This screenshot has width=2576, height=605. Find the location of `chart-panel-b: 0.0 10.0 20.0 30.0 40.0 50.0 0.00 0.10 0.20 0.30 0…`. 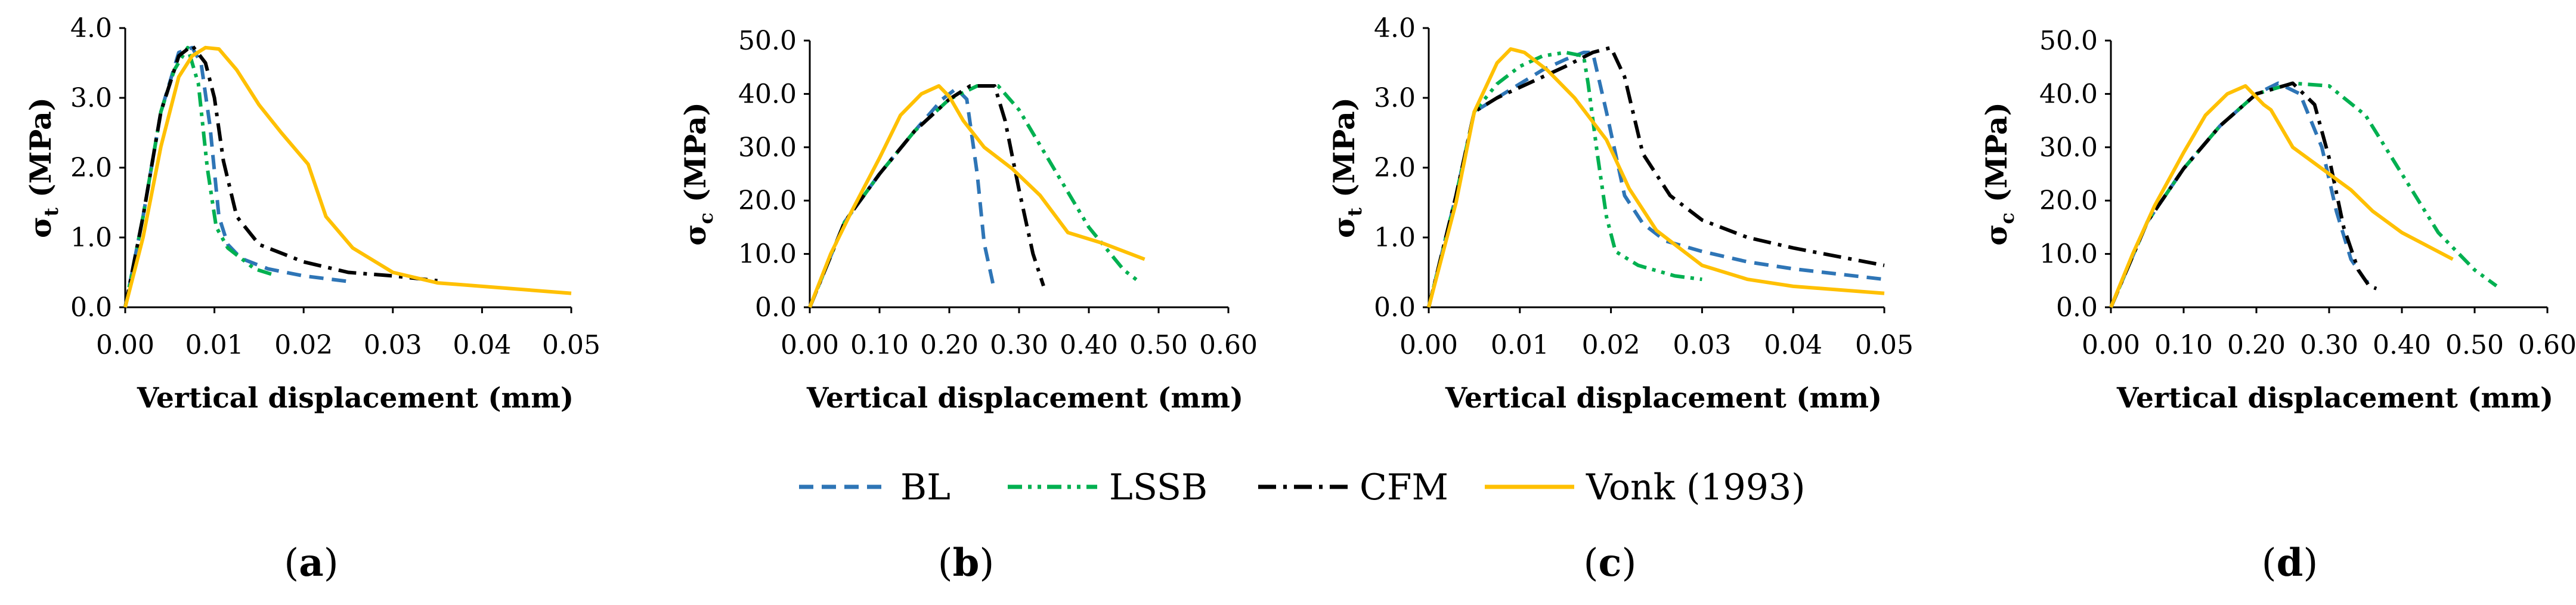

chart-panel-b: 0.0 10.0 20.0 30.0 40.0 50.0 0.00 0.10 0.20 0.30 0… is located at coordinates (968, 221).